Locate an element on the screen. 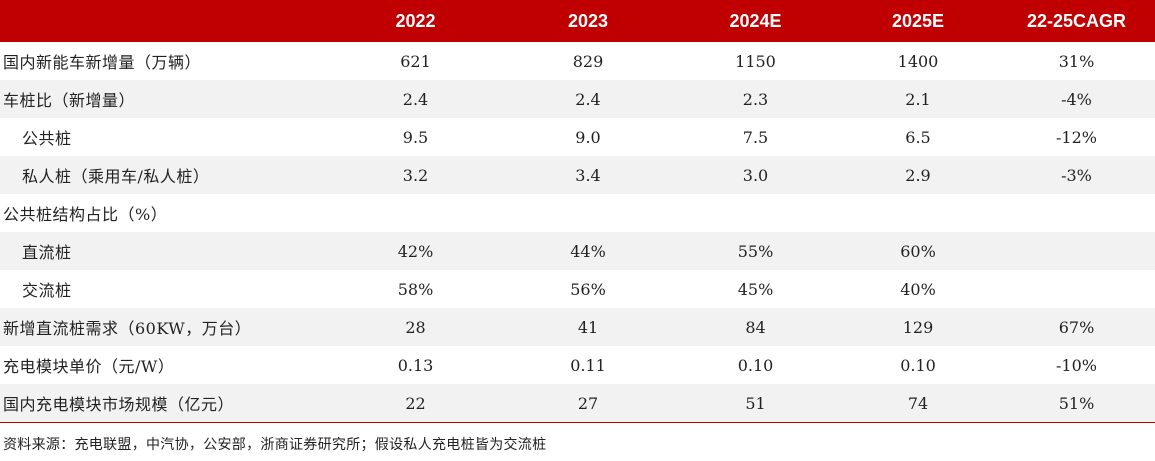 The height and width of the screenshot is (461, 1155). table-cell: 55% is located at coordinates (755, 251).